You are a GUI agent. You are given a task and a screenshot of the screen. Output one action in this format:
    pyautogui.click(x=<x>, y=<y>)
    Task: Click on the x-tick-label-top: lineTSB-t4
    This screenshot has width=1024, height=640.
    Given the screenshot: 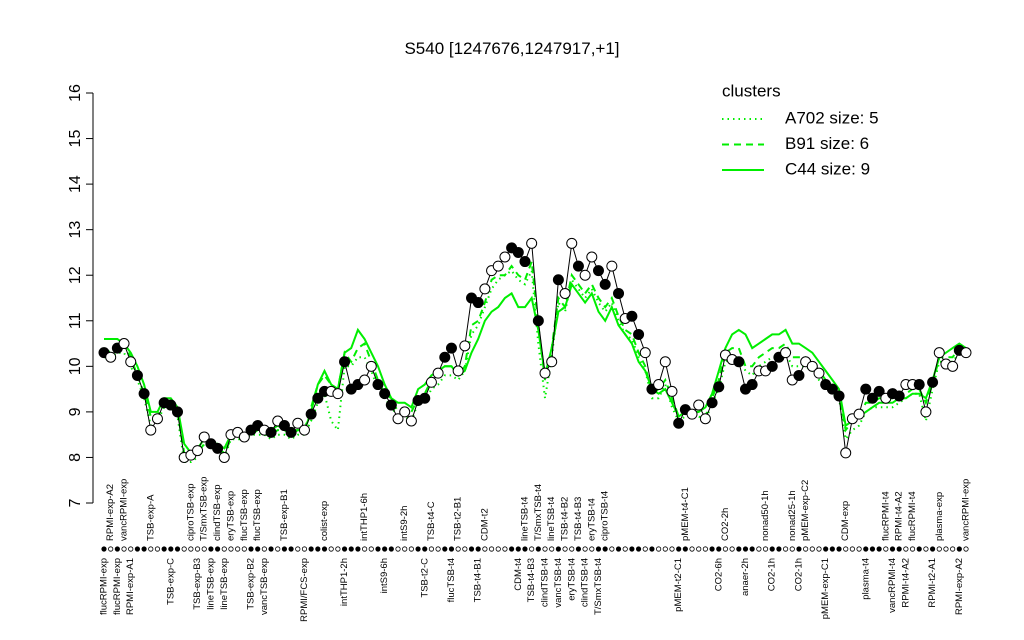 What is the action you would take?
    pyautogui.click(x=524, y=519)
    